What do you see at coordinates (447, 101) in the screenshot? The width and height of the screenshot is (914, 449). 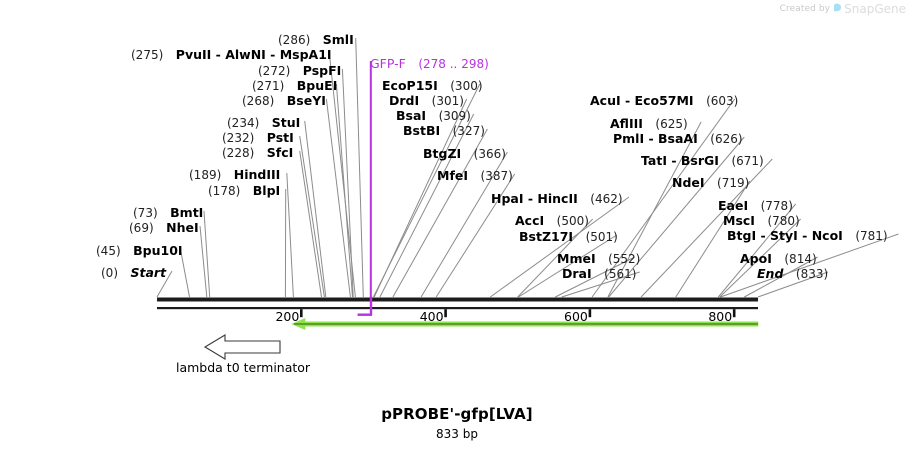 I see `site-position: (301)` at bounding box center [447, 101].